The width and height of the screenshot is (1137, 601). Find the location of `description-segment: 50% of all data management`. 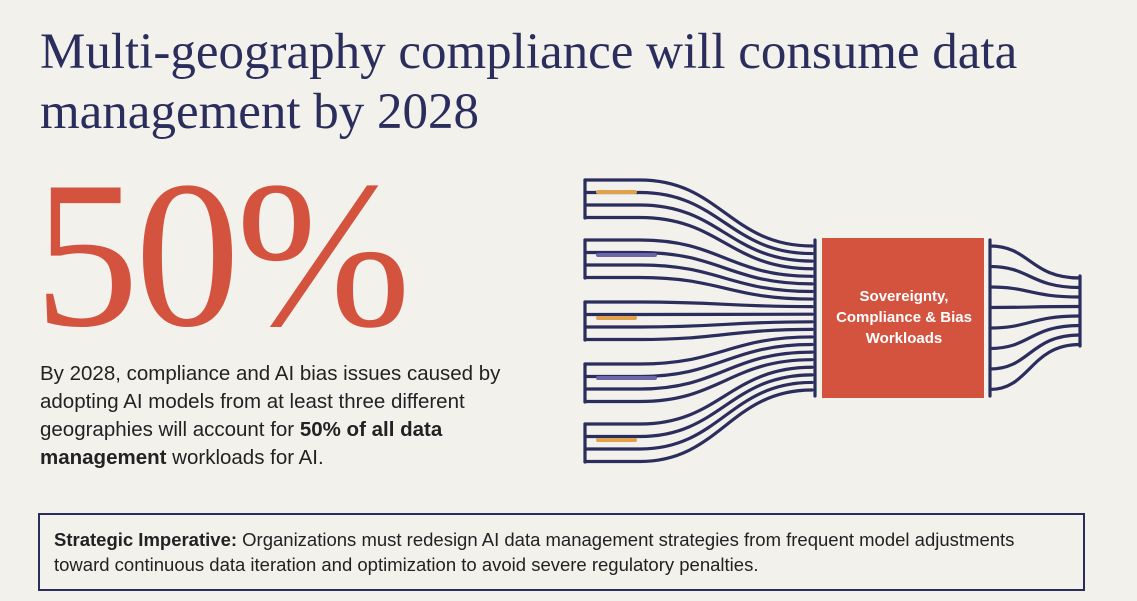

description-segment: 50% of all data management is located at coordinates (241, 443).